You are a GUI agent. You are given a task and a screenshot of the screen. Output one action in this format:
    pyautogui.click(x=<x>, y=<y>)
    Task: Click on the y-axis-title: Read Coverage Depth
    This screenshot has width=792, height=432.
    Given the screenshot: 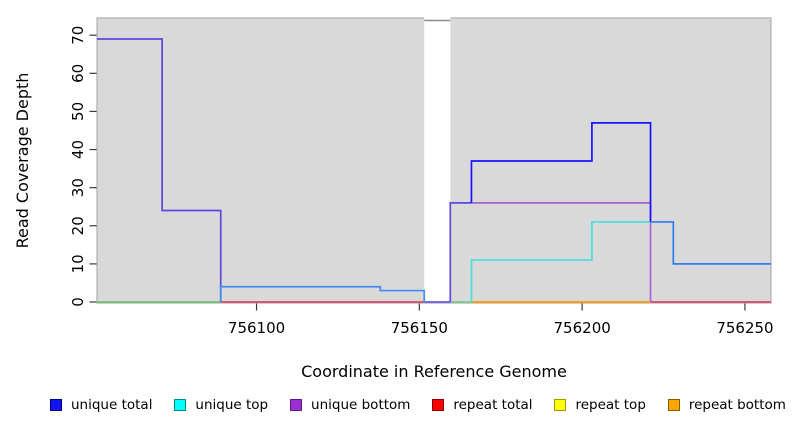 What is the action you would take?
    pyautogui.click(x=22, y=161)
    